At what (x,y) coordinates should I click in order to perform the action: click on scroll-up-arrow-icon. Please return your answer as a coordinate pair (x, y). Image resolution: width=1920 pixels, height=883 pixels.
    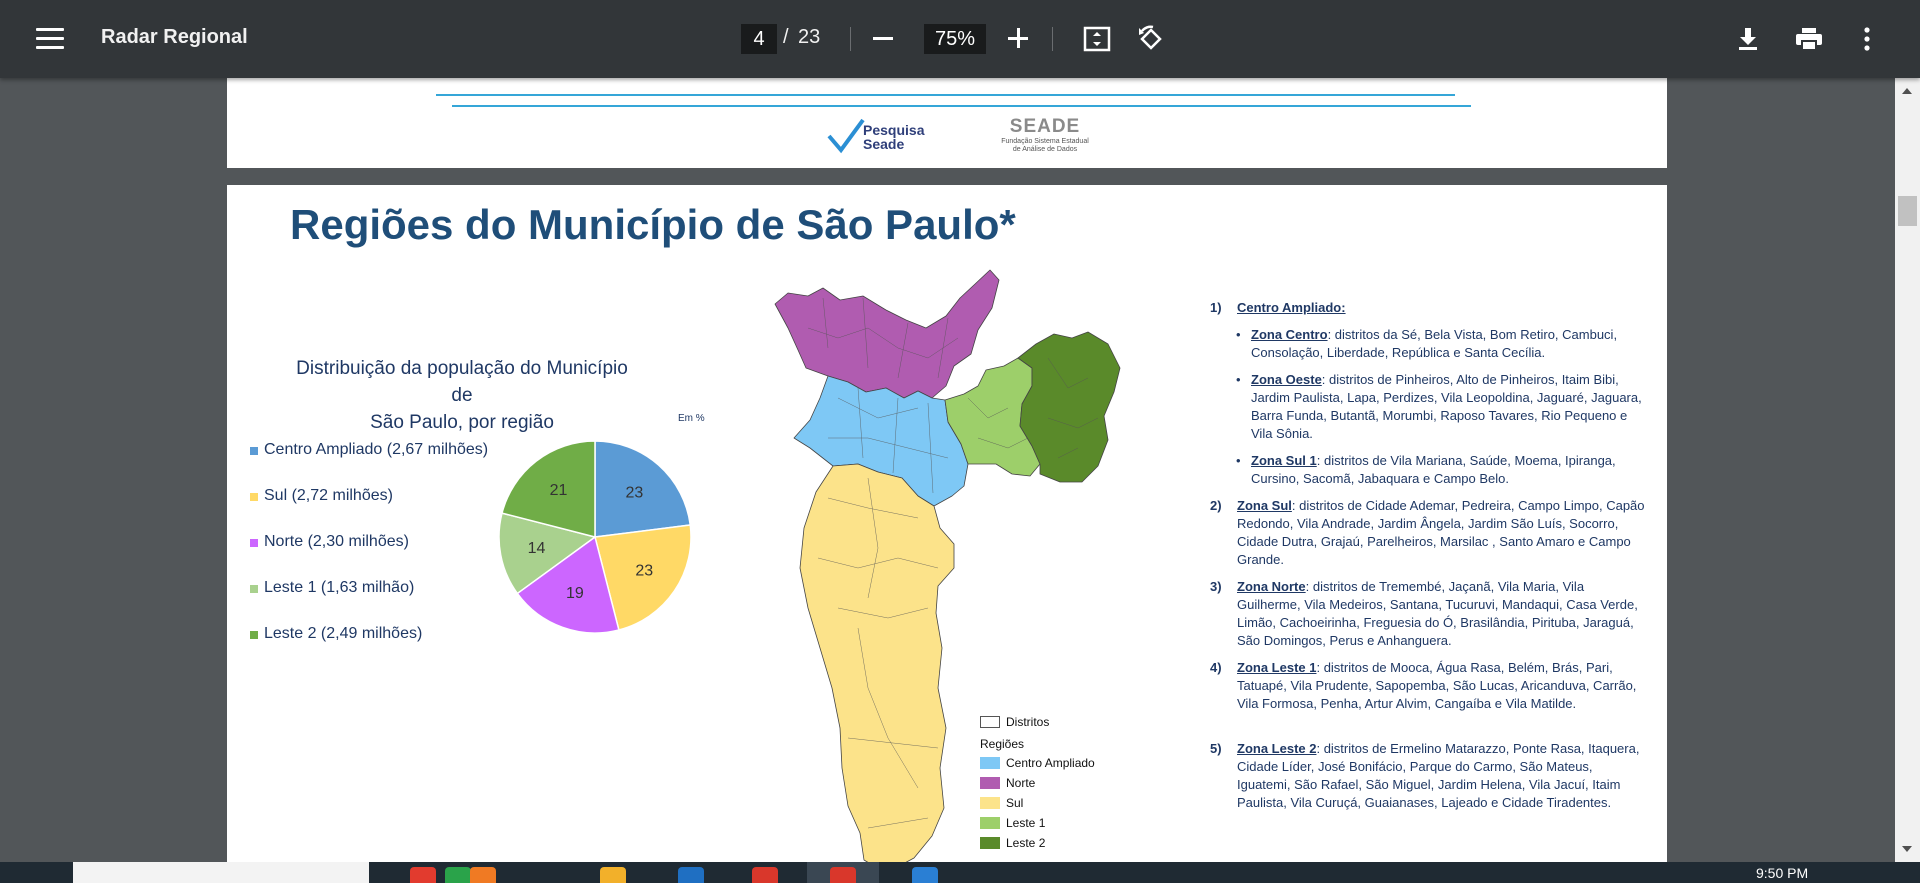
    Looking at the image, I should click on (1907, 91).